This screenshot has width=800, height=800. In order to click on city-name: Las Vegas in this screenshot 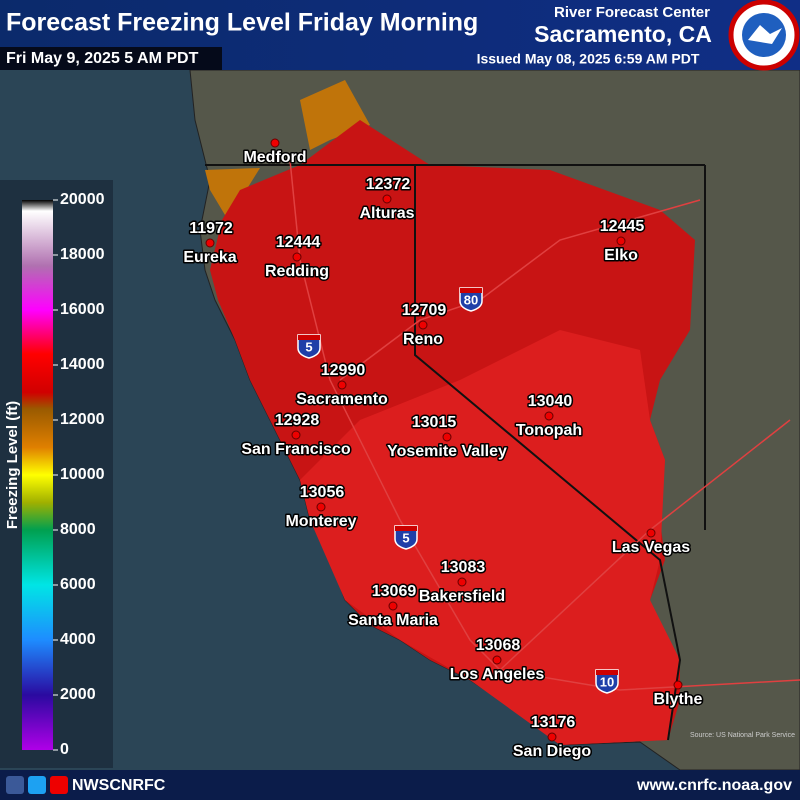, I will do `click(651, 547)`.